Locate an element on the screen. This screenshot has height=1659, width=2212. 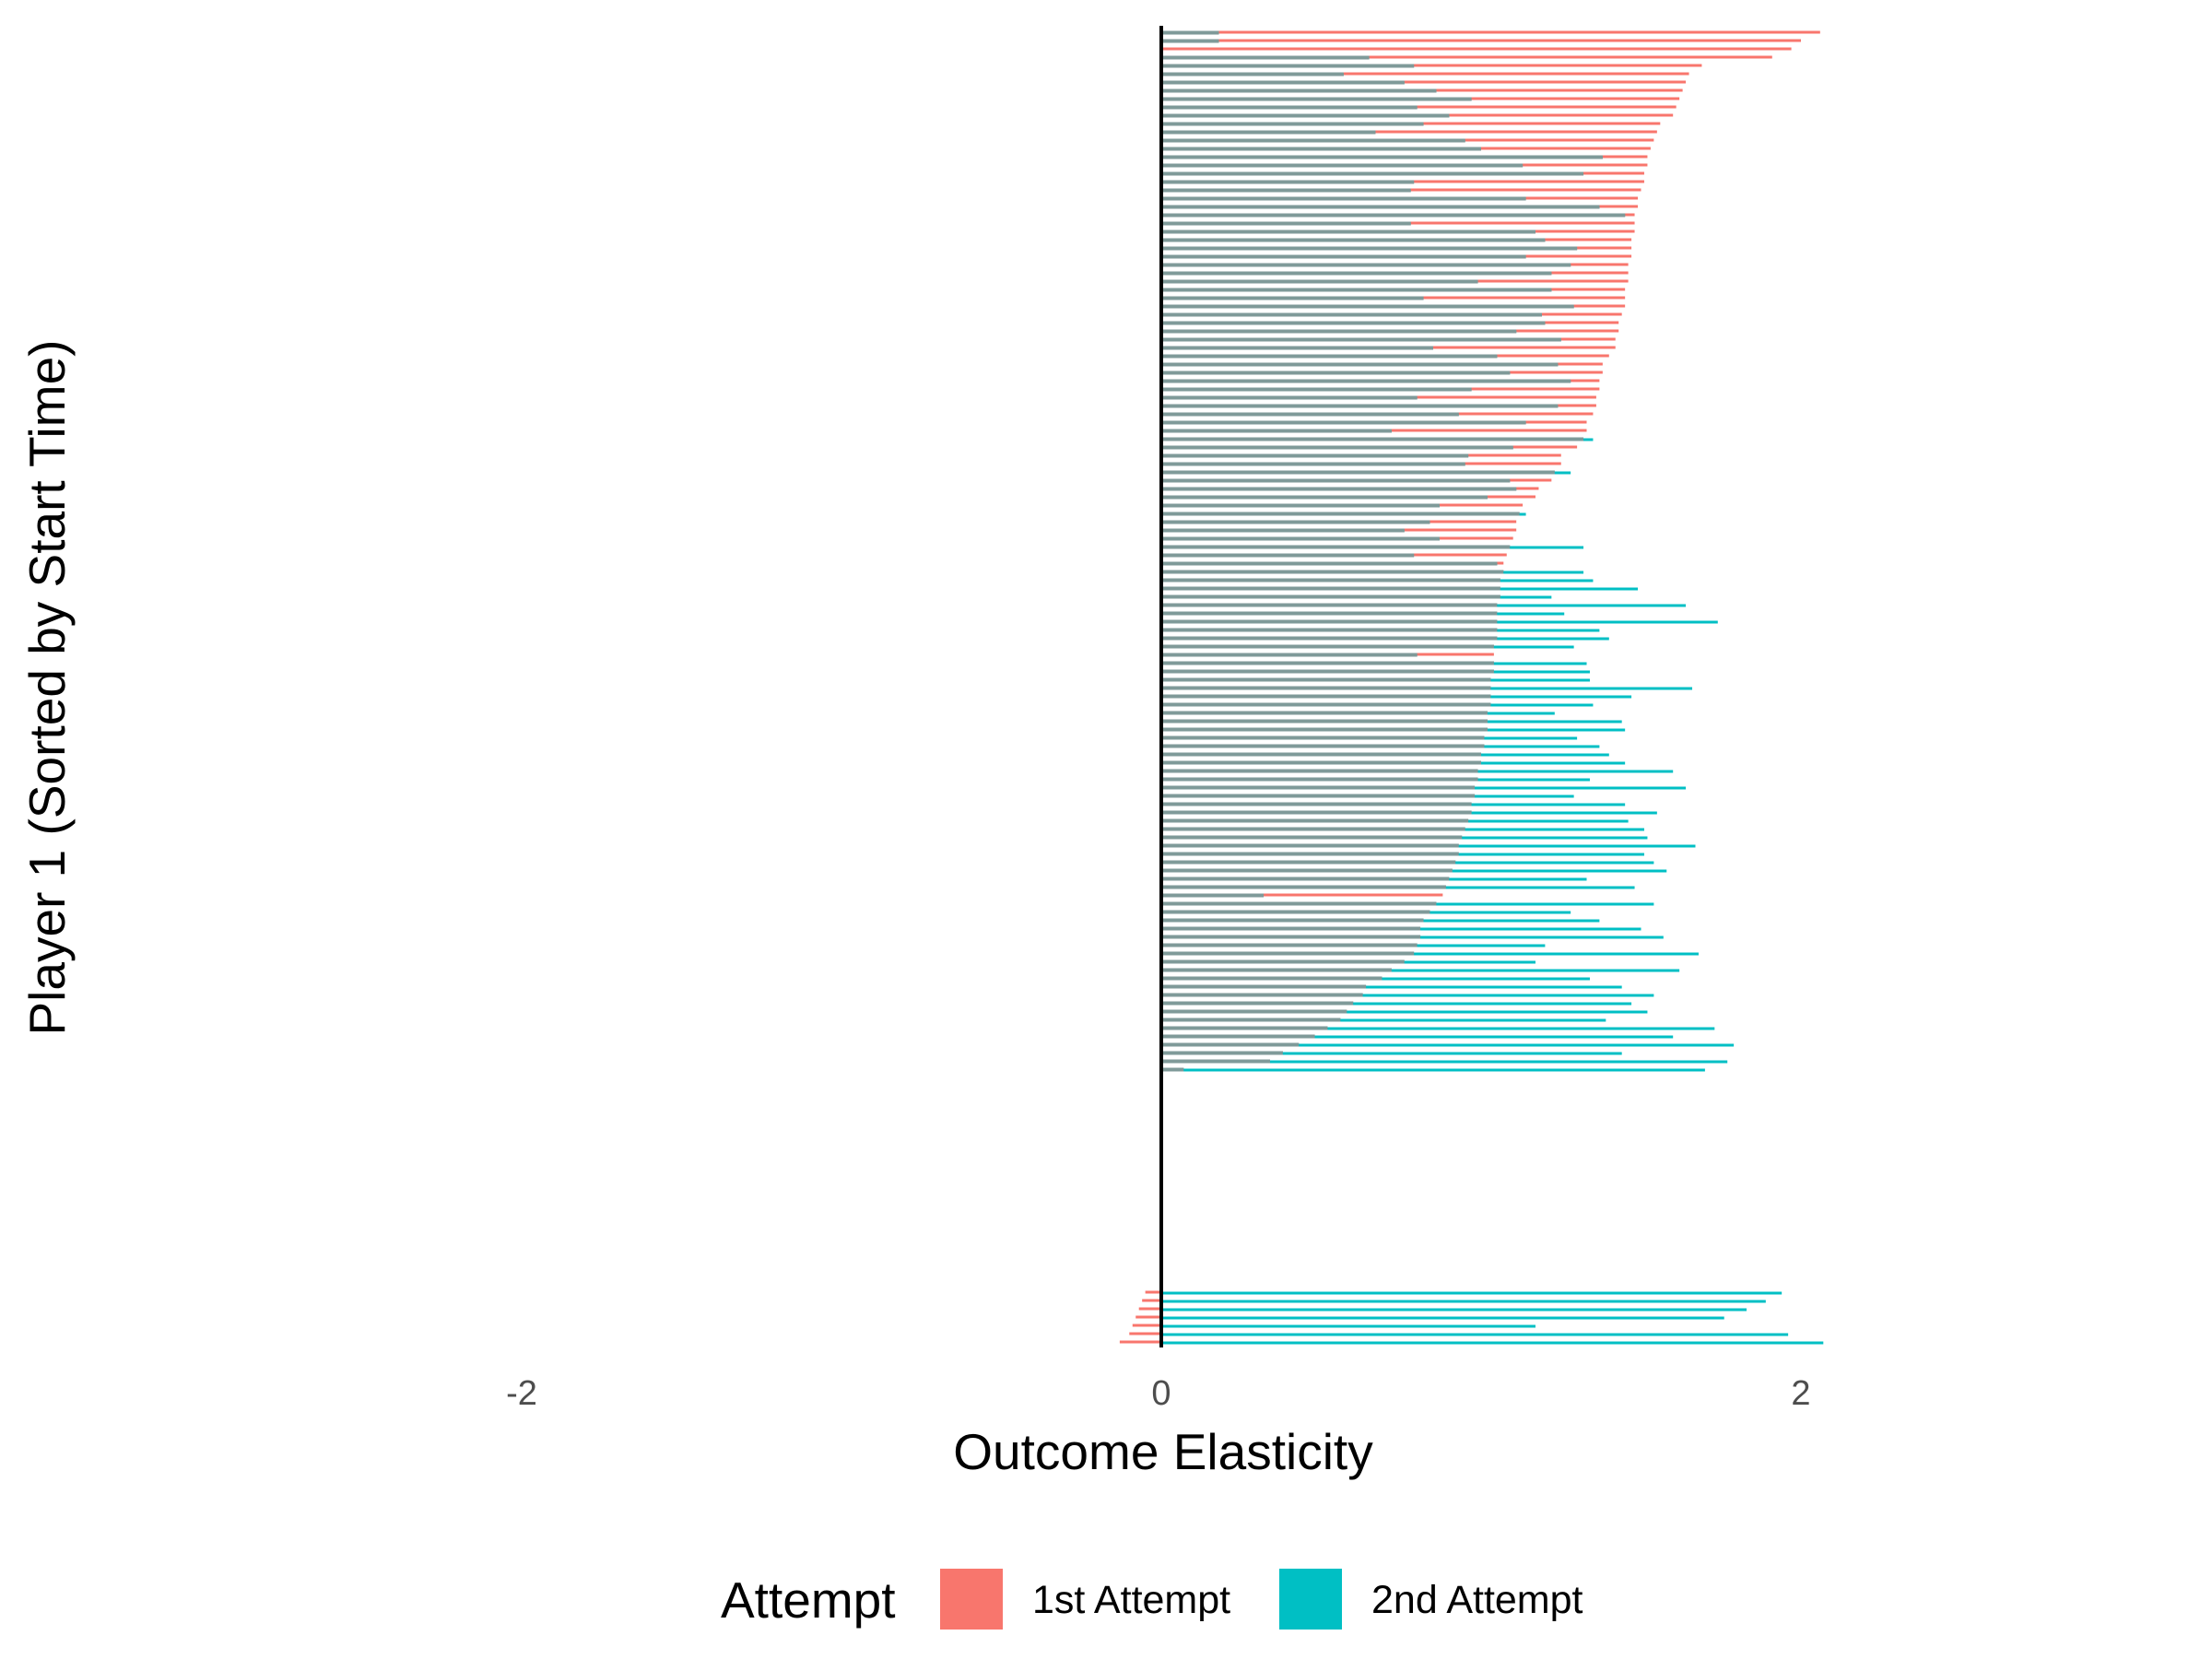
legend-title: Attempt is located at coordinates (808, 1600).